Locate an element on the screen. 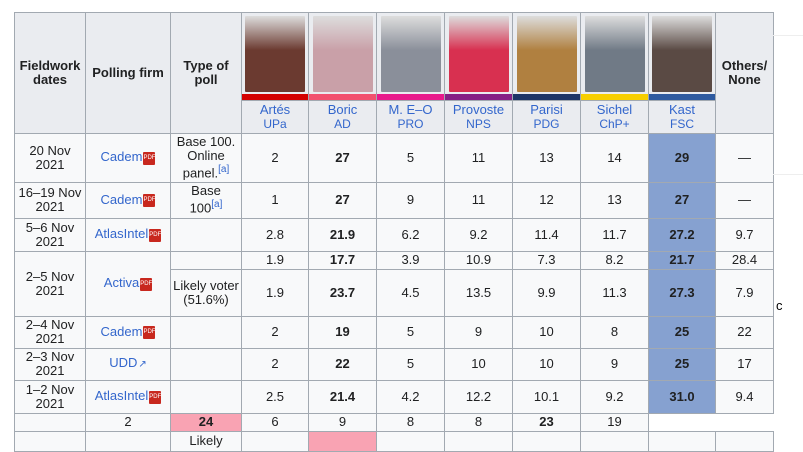 This screenshot has width=803, height=452. table-row: 2–4 Nov 2021 CademPDF 2 19 5 9 10 8 25 22 is located at coordinates (394, 332).